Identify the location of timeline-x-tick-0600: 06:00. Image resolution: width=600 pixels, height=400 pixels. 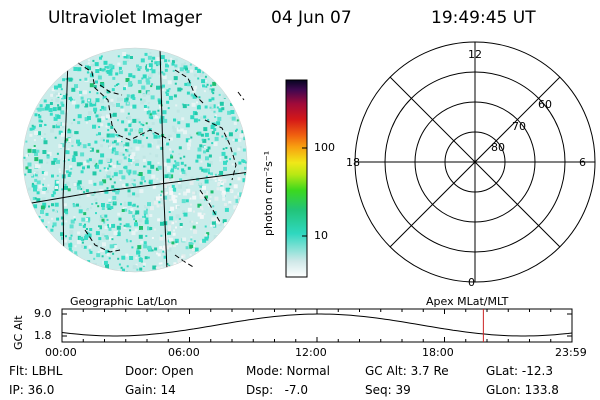
(184, 352).